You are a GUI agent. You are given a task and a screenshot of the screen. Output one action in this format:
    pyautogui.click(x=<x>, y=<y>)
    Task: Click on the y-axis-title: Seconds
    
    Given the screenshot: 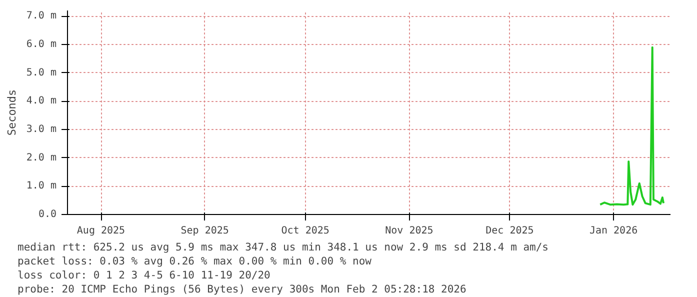 What is the action you would take?
    pyautogui.click(x=11, y=112)
    